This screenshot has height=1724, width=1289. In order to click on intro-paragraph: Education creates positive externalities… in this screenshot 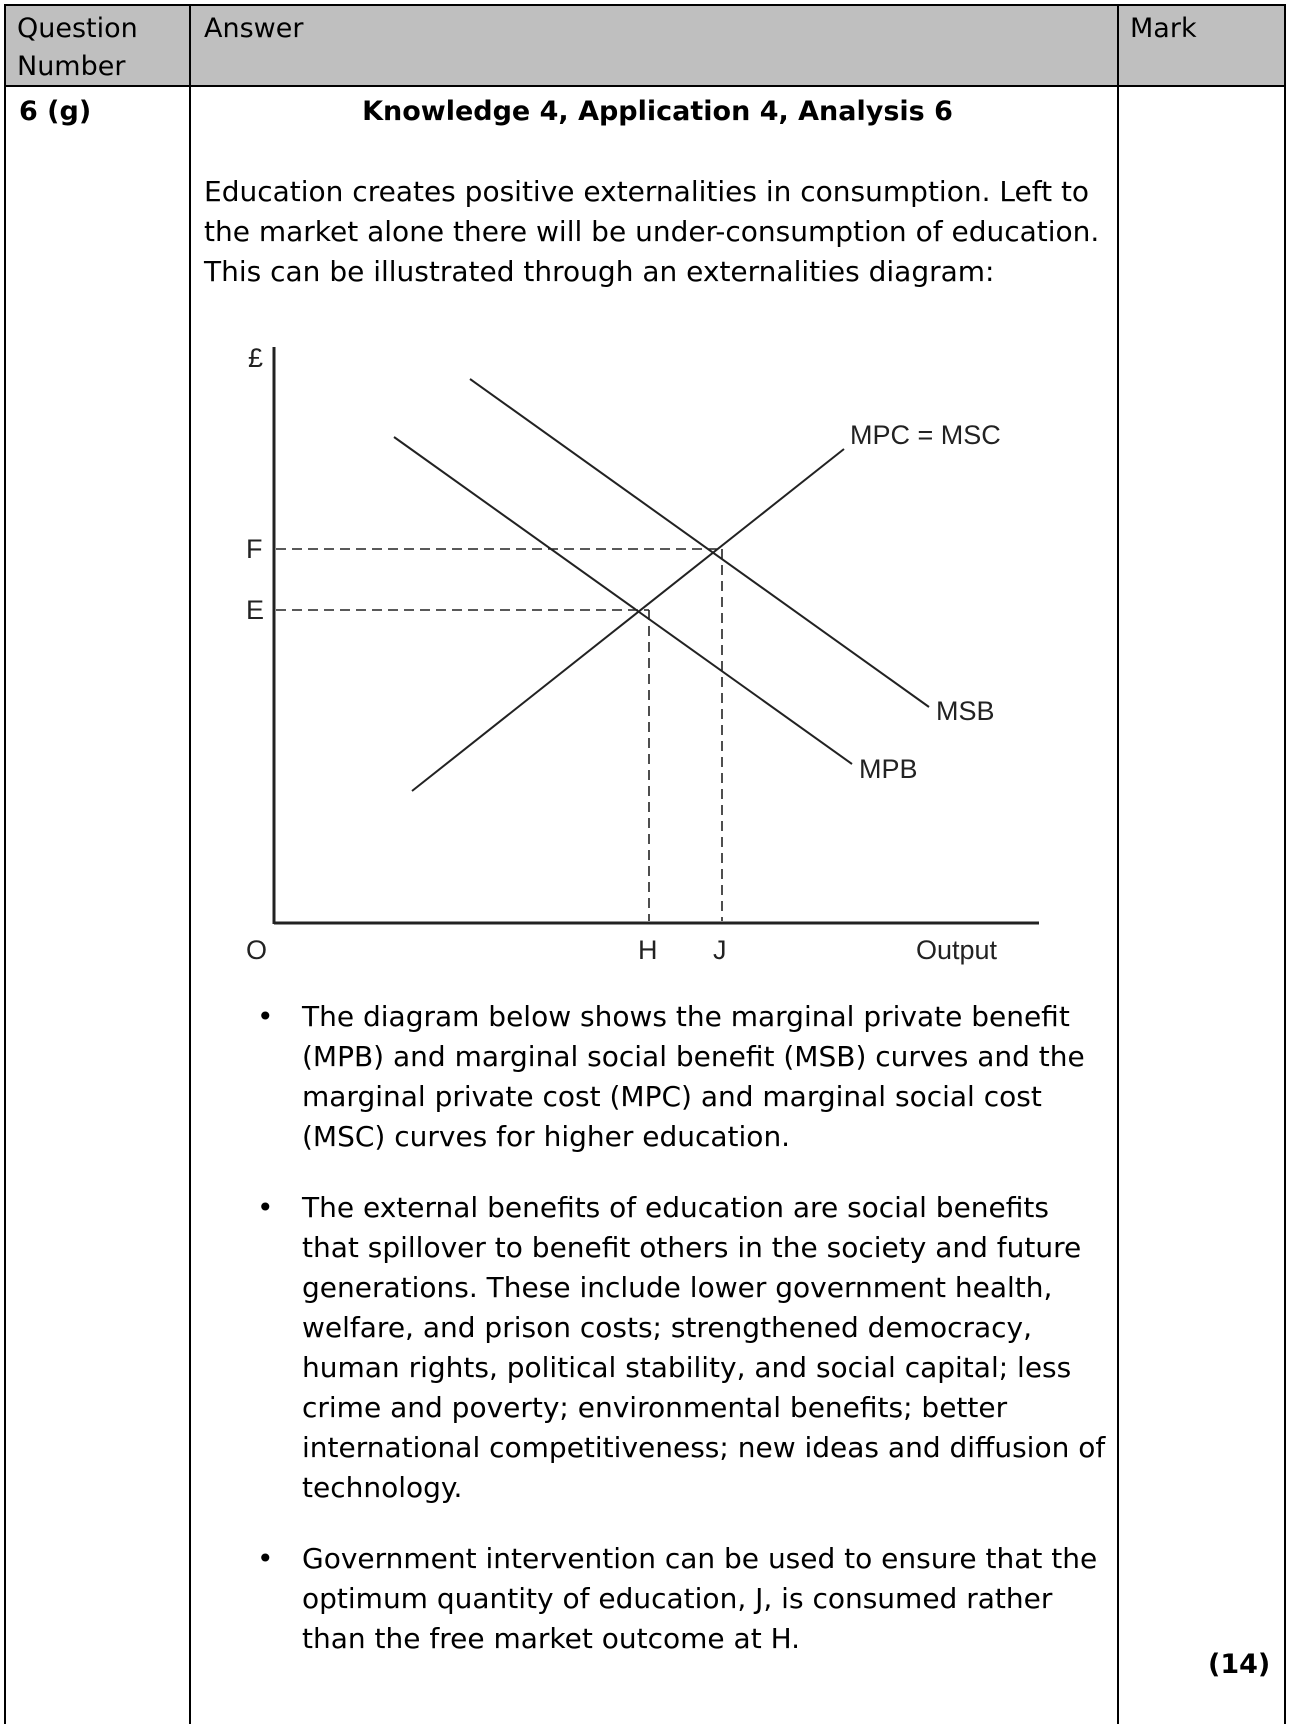, I will do `click(652, 231)`.